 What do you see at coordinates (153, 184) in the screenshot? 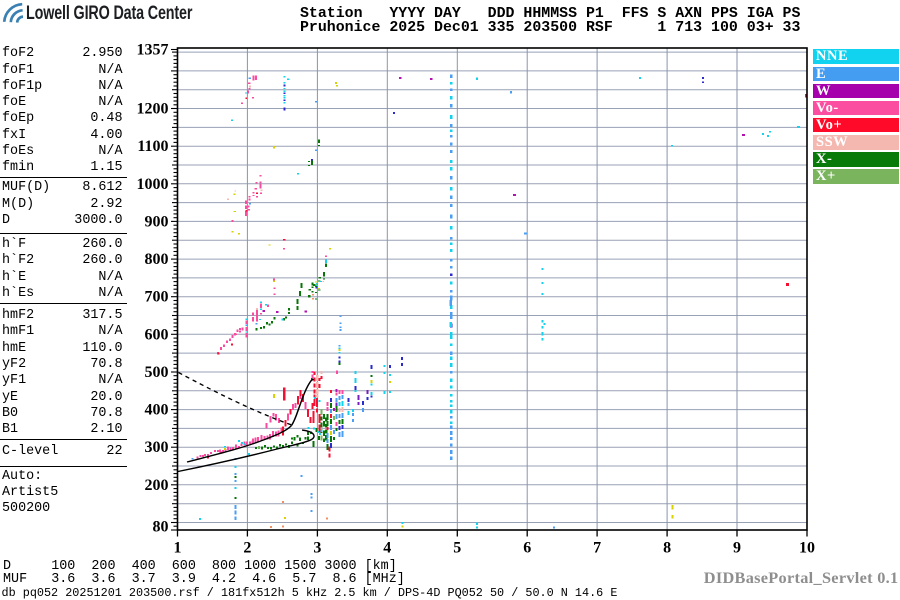
I see `svg-text: 1000` at bounding box center [153, 184].